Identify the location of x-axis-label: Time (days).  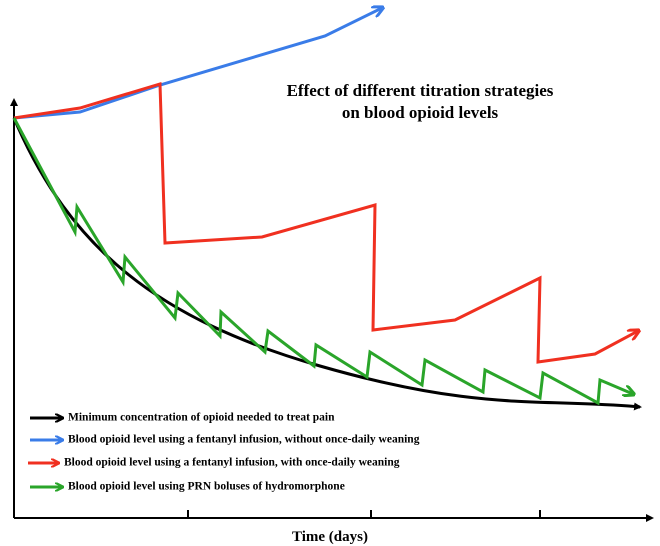
(330, 537).